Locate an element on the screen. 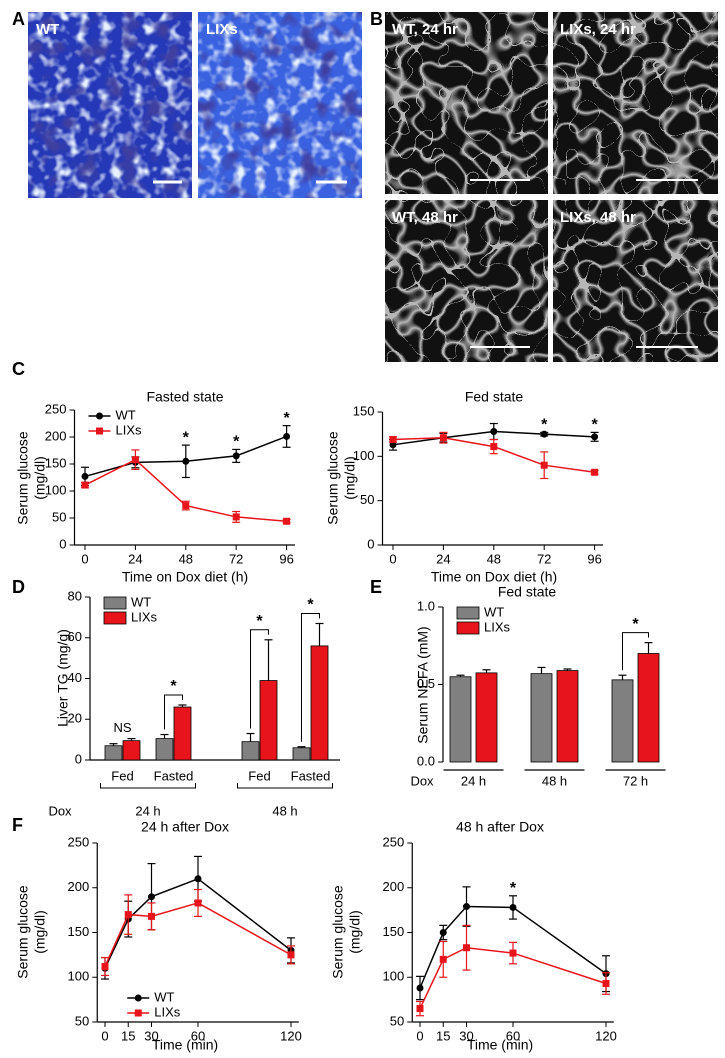 The width and height of the screenshot is (725, 1058). y-tick-label: 200 is located at coordinates (79, 886).